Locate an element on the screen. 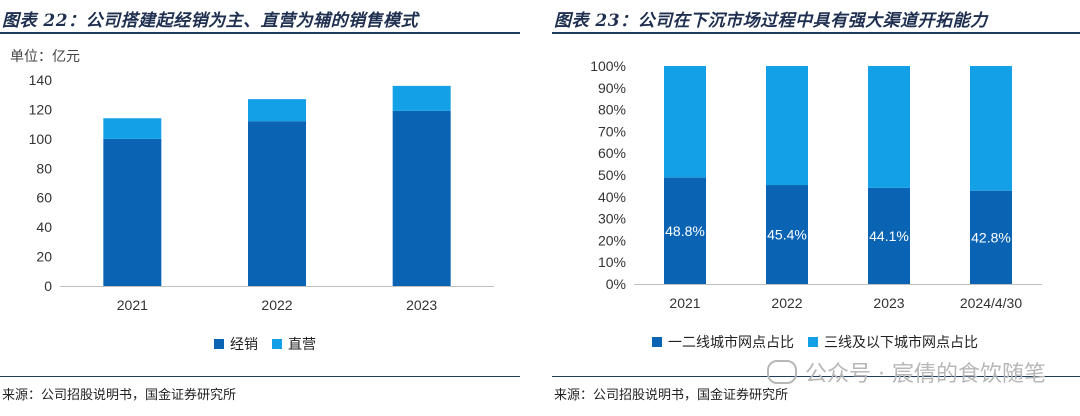 The width and height of the screenshot is (1080, 416). left-ytick-label: 40 is located at coordinates (44, 227).